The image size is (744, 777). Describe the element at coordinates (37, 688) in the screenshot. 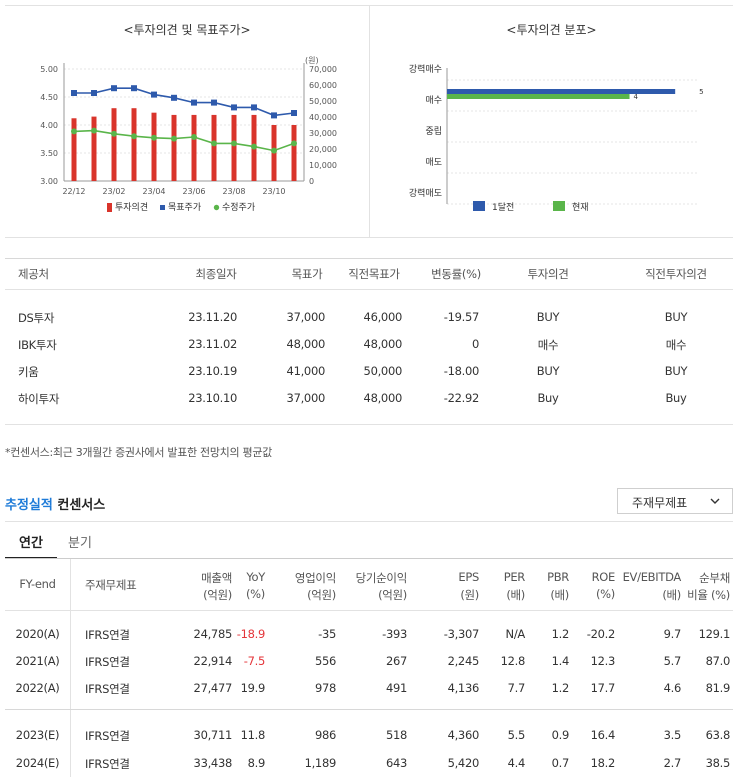

I see `perf-table-cell: 2022(A)` at that location.